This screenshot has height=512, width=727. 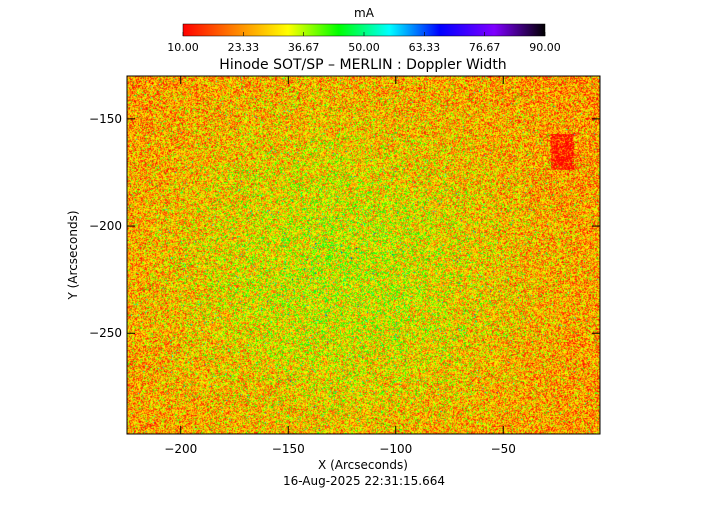 What do you see at coordinates (105, 226) in the screenshot?
I see `y-tick-label: −200` at bounding box center [105, 226].